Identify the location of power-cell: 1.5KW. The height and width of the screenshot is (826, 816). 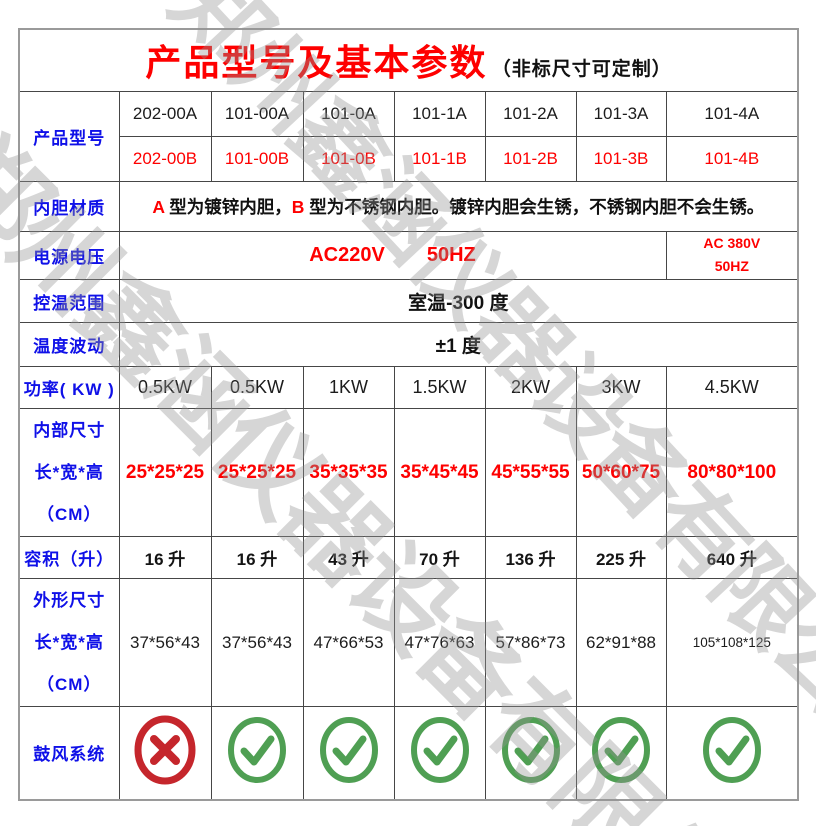
(439, 388).